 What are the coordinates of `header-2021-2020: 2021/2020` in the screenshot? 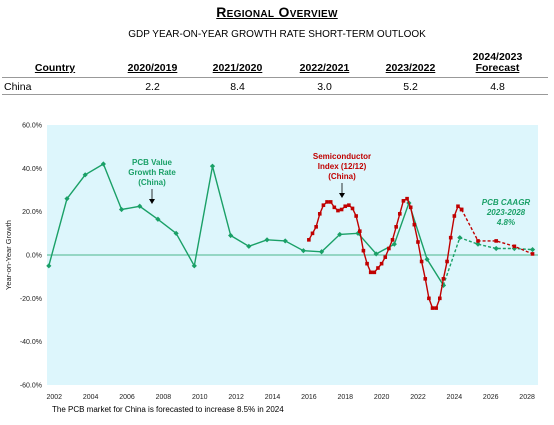 It's located at (237, 68).